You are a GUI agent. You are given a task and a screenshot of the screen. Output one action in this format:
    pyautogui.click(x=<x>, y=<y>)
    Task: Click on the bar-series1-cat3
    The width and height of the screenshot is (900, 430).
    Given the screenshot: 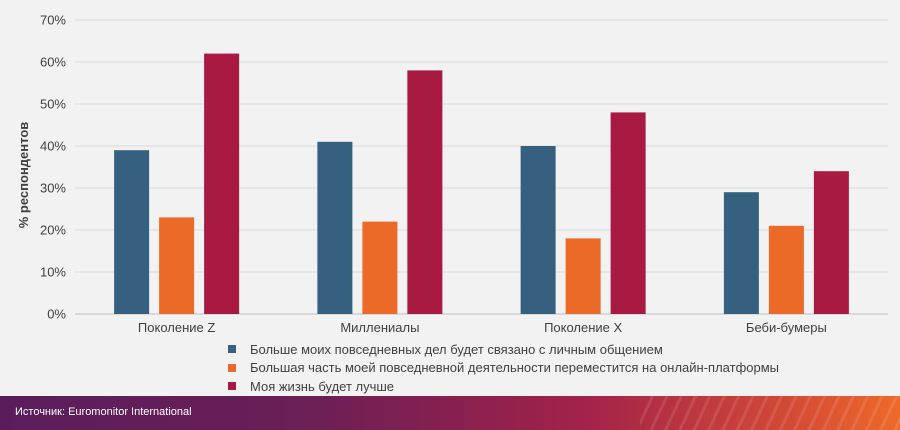 What is the action you would take?
    pyautogui.click(x=786, y=269)
    